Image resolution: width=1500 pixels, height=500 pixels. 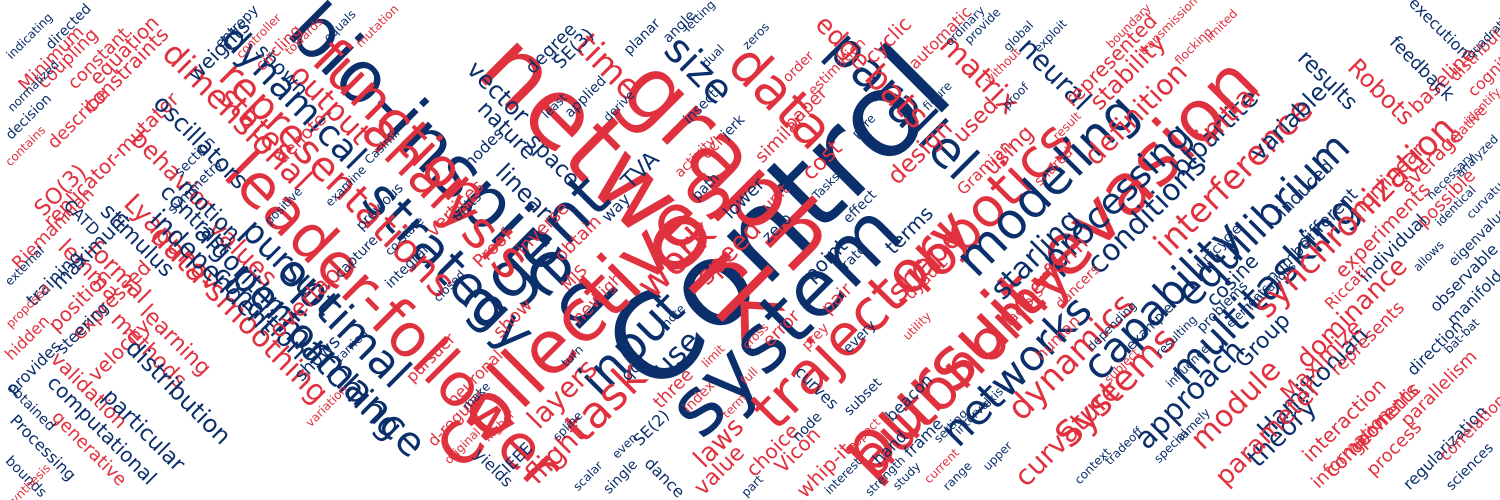 What do you see at coordinates (588, 476) in the screenshot?
I see `word: scalar` at bounding box center [588, 476].